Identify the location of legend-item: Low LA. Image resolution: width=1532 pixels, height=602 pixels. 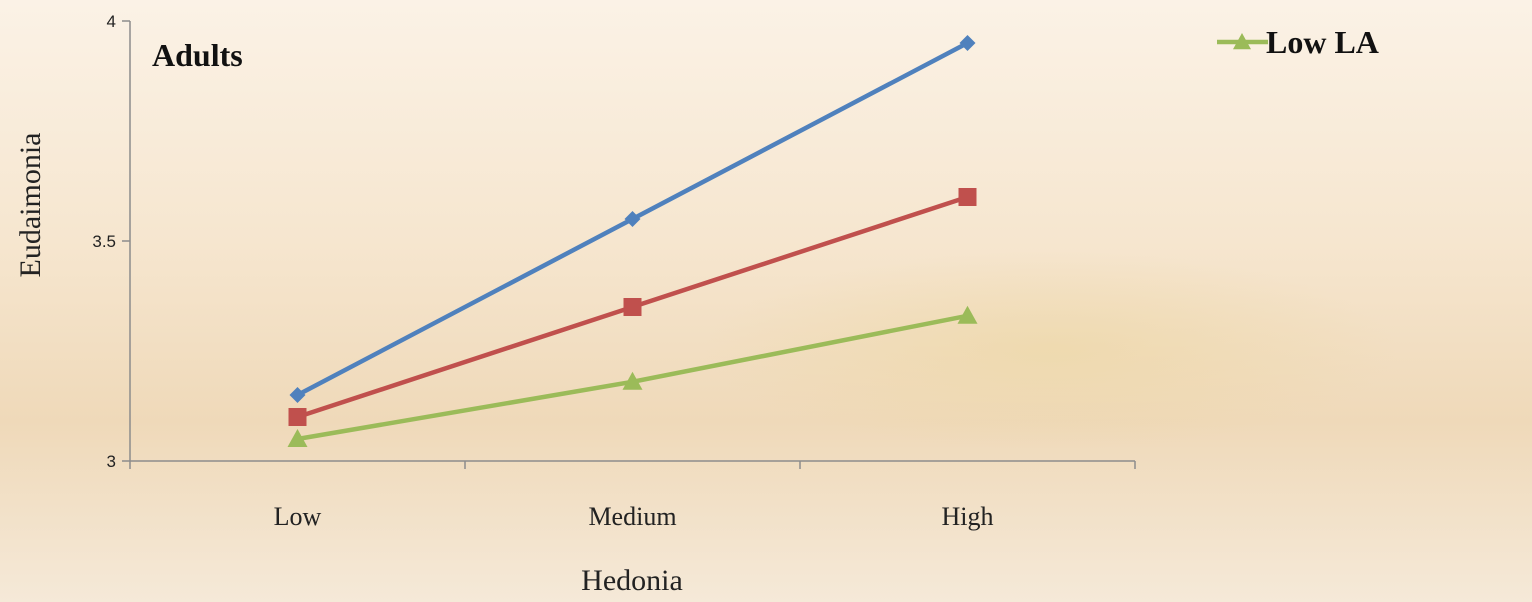
(1298, 42).